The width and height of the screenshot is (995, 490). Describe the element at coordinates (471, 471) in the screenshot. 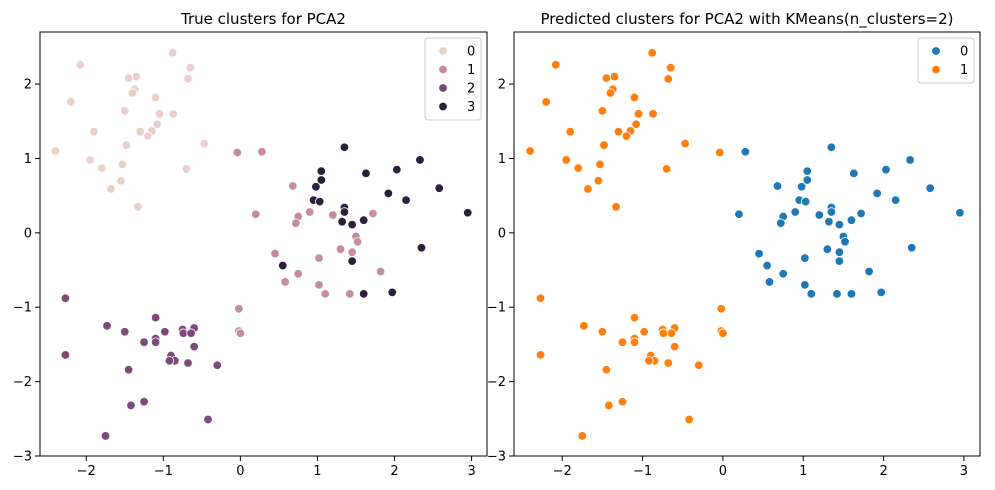

I see `x-tick-label: 3` at that location.